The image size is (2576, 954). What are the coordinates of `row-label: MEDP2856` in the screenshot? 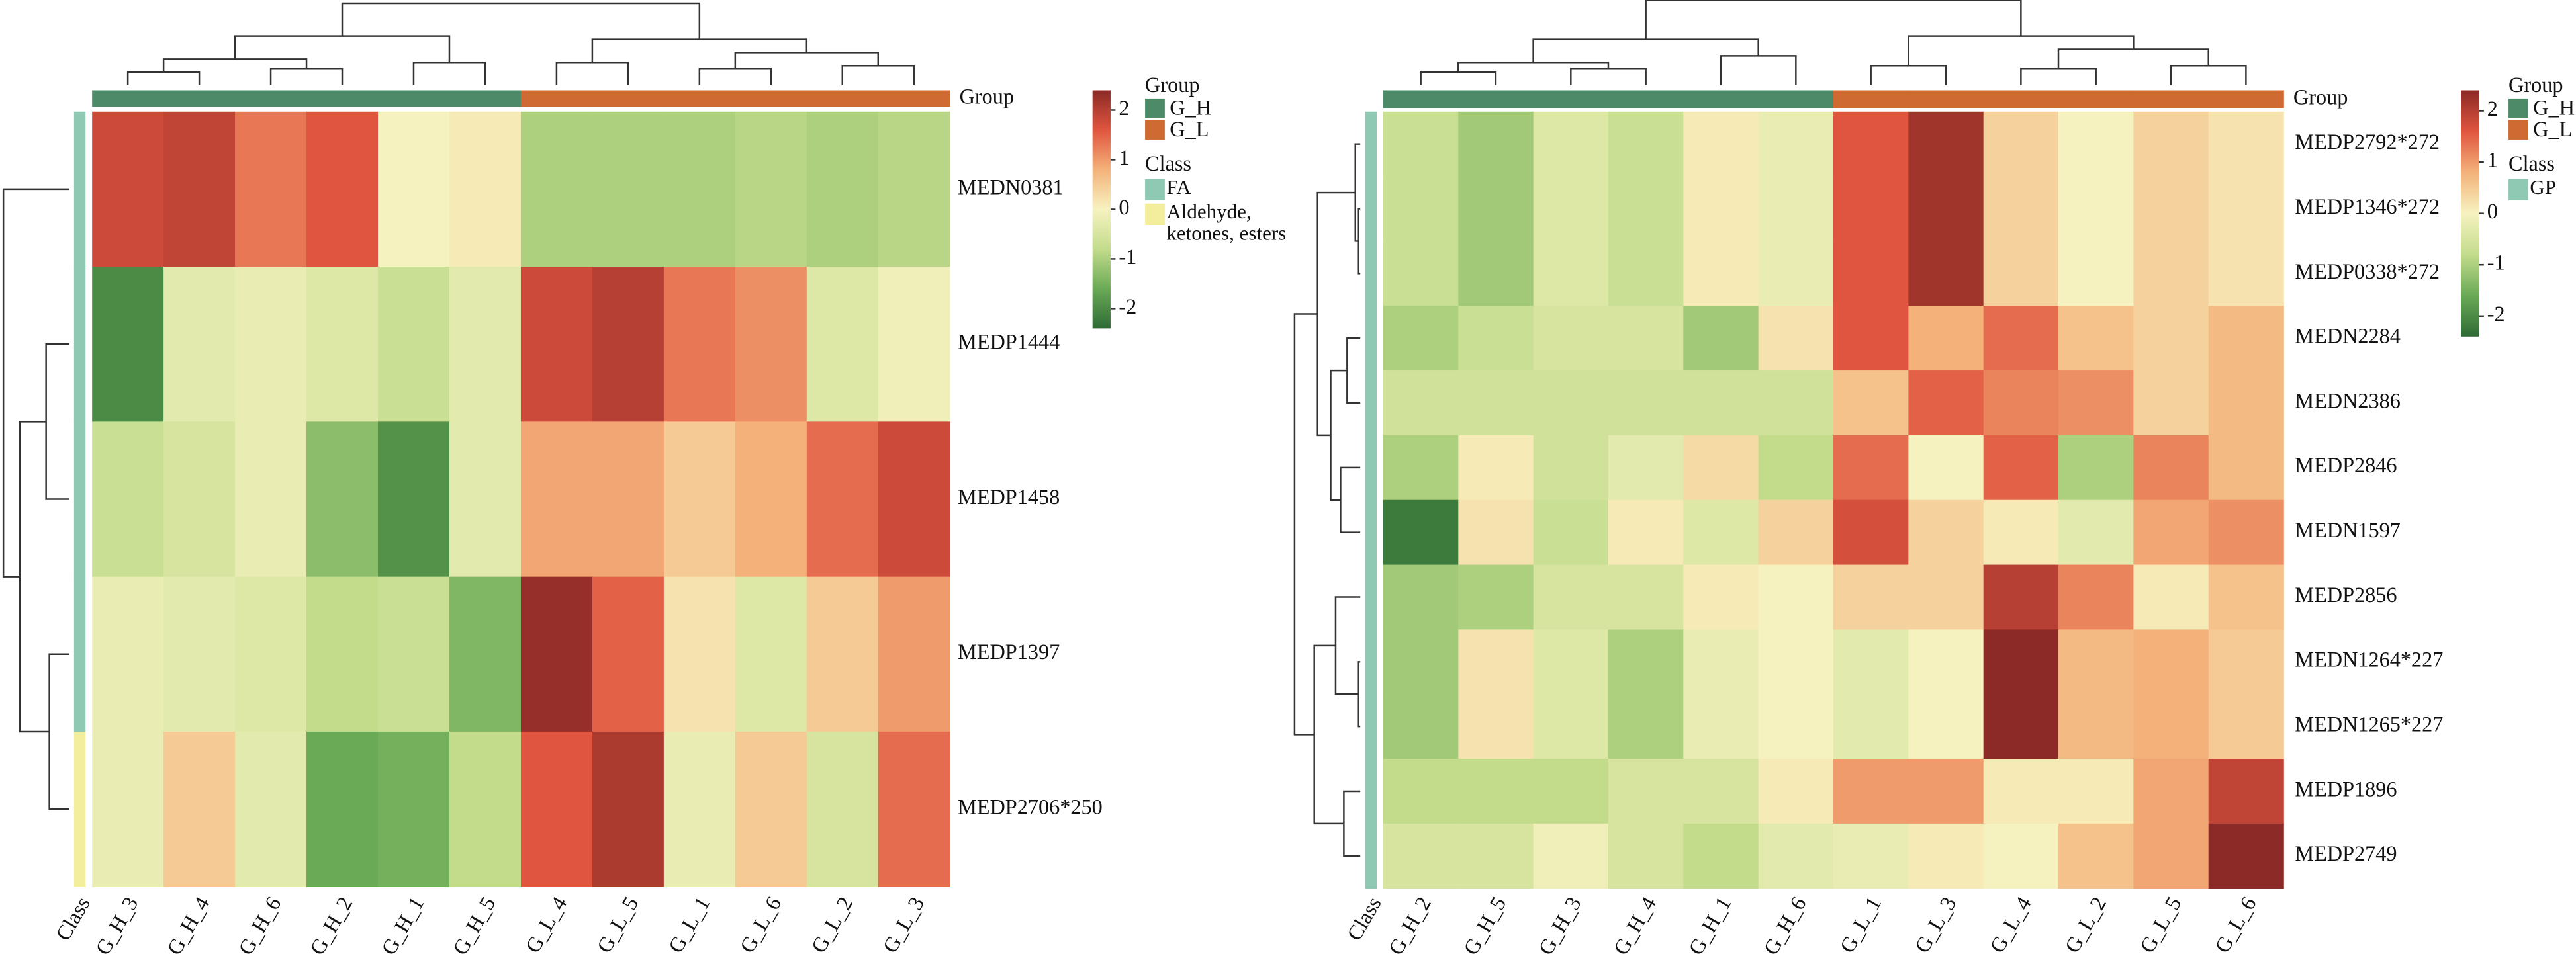 It's located at (2346, 595).